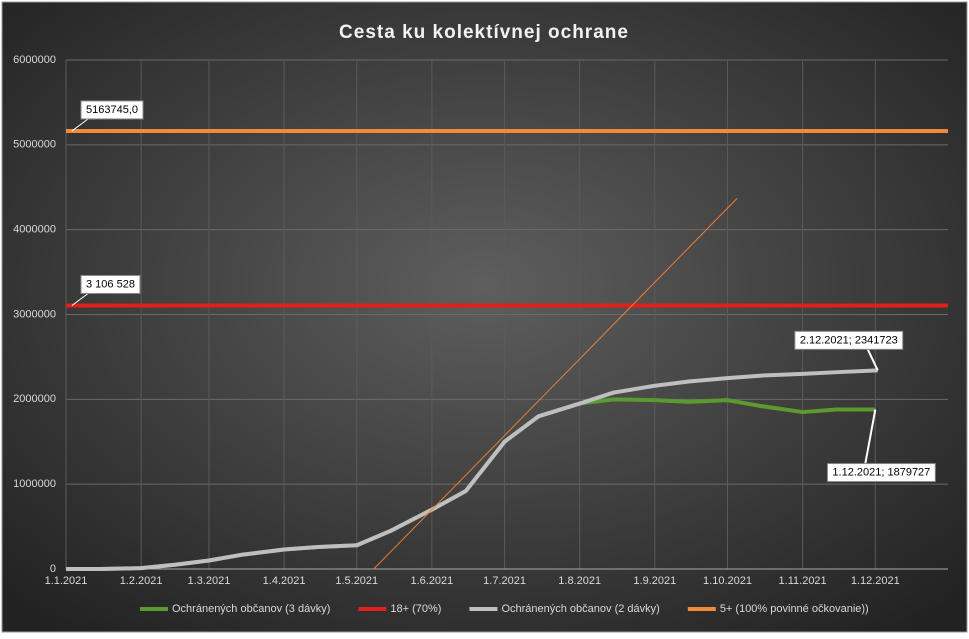 The width and height of the screenshot is (969, 639). I want to click on y-tick-label: 1000000, so click(34, 484).